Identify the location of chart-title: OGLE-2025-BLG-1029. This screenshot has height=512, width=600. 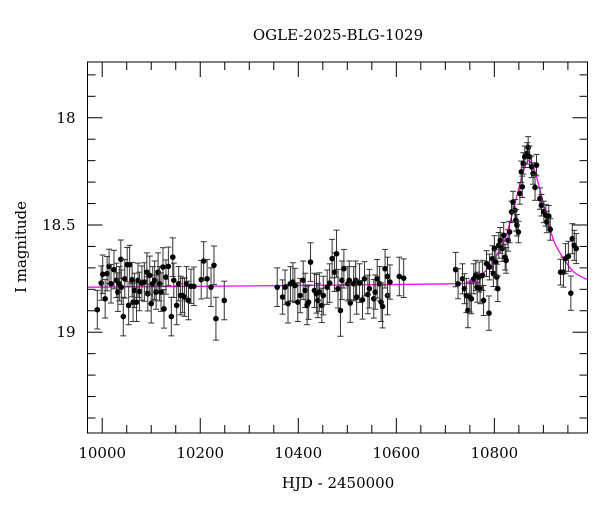
(338, 35).